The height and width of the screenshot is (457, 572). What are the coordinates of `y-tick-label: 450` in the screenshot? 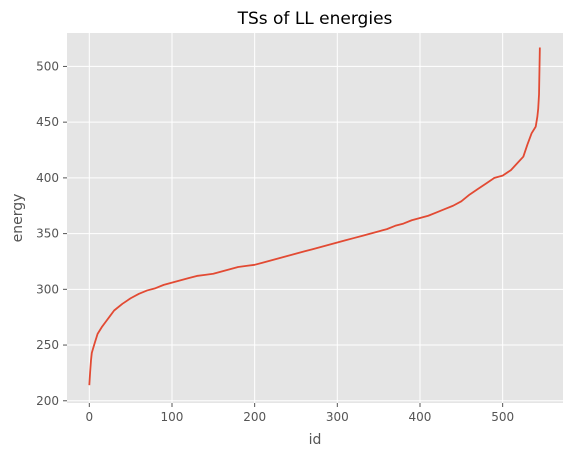 It's located at (47, 122).